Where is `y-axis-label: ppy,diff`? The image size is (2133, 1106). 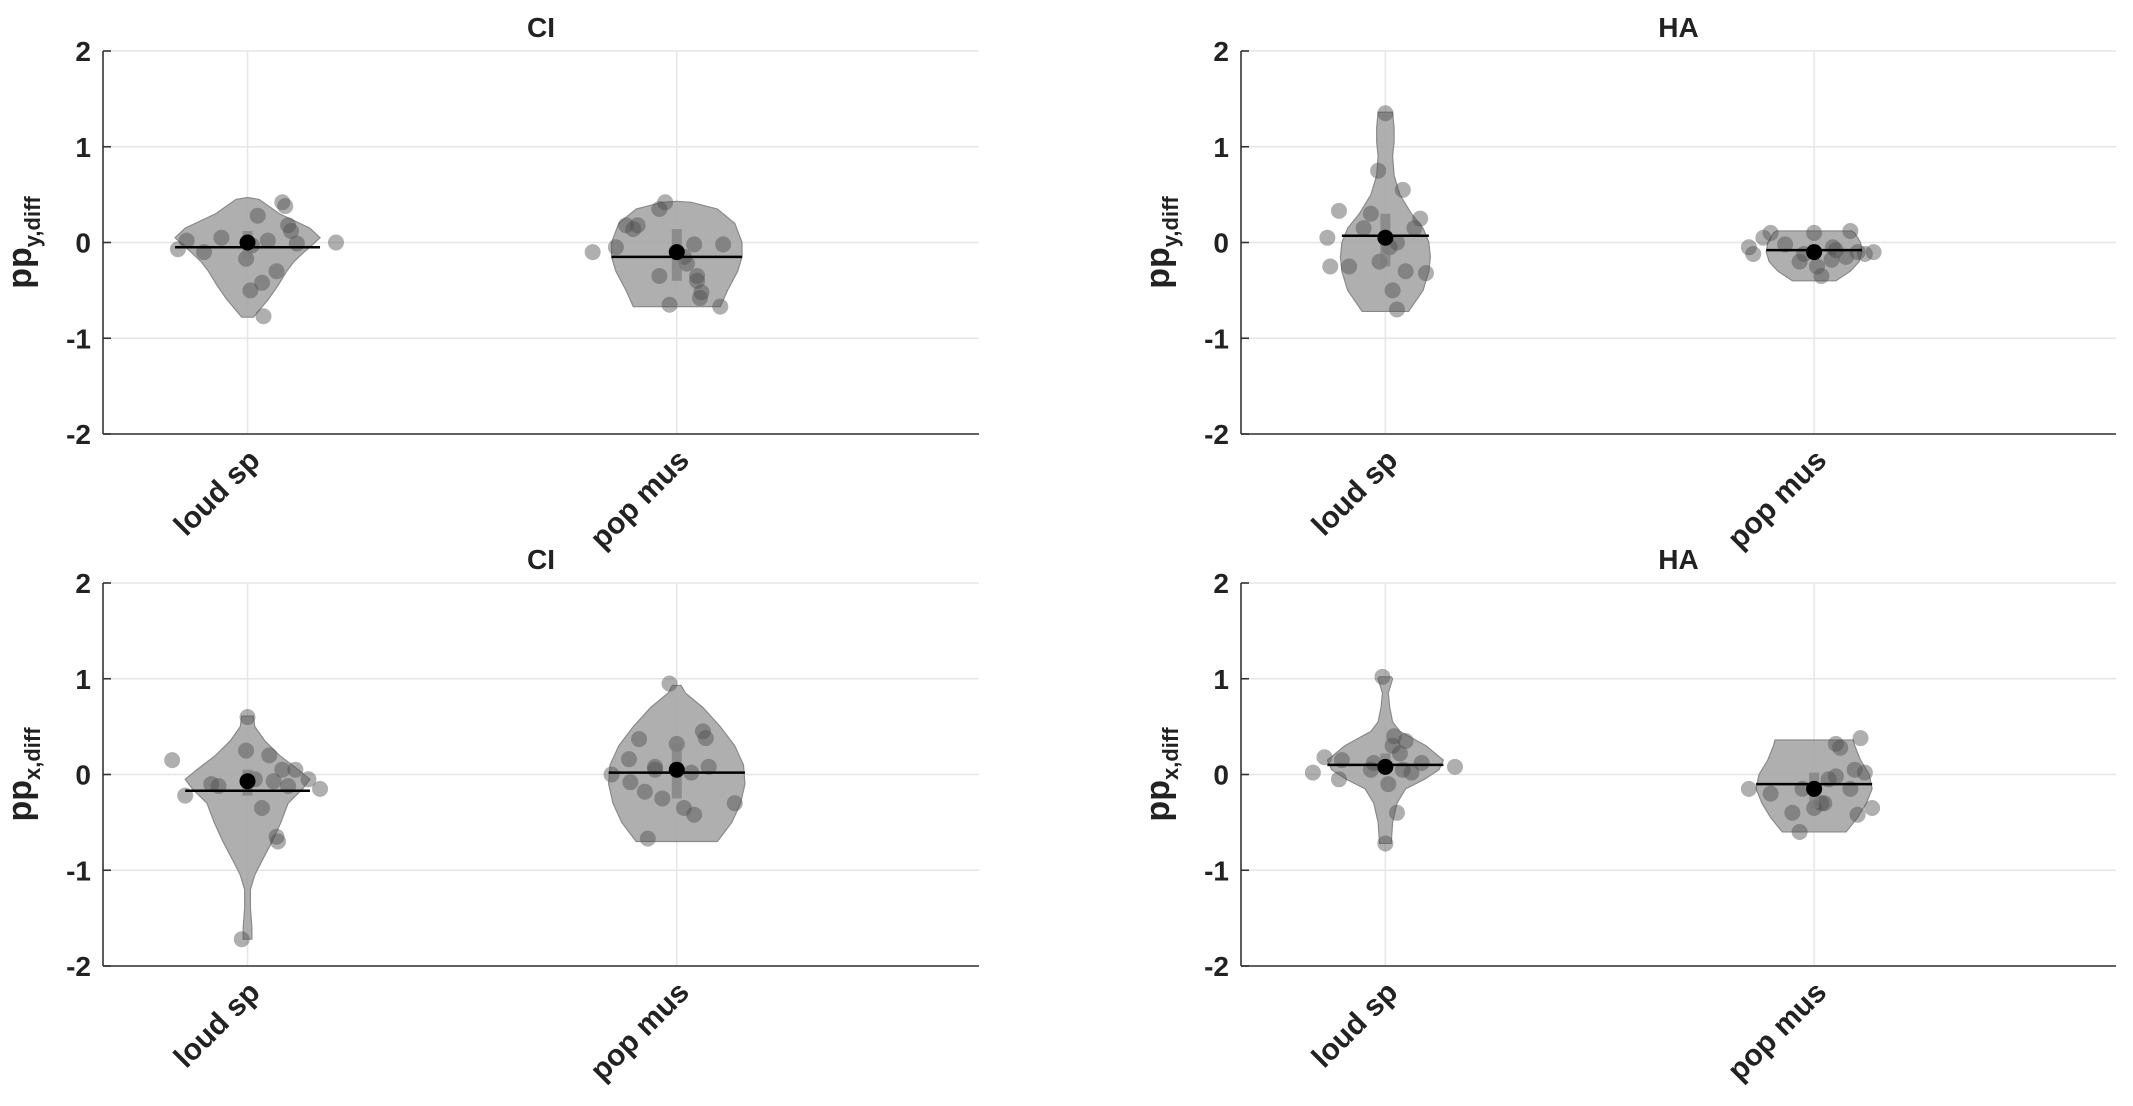
y-axis-label: ppy,diff is located at coordinates (1161, 242).